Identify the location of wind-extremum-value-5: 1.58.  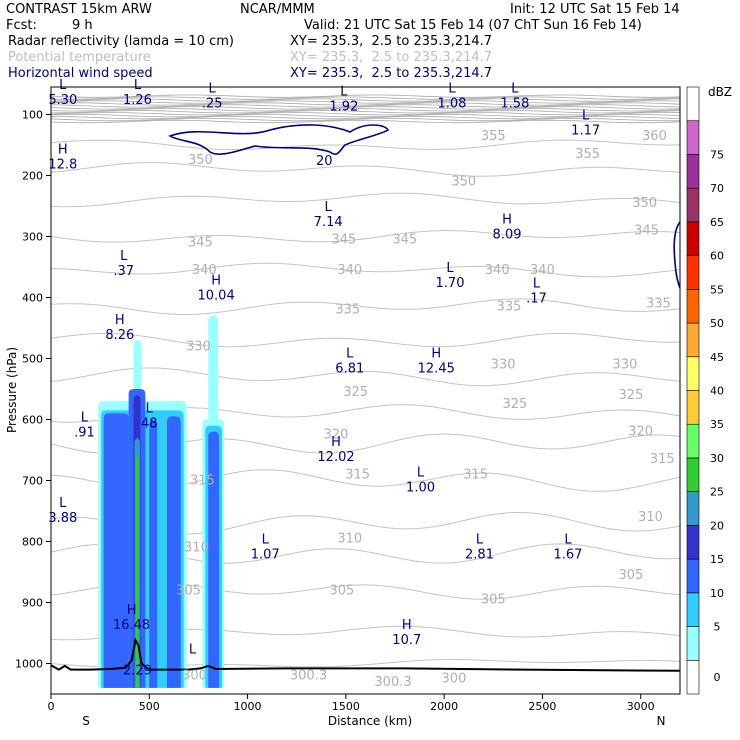
(514, 103).